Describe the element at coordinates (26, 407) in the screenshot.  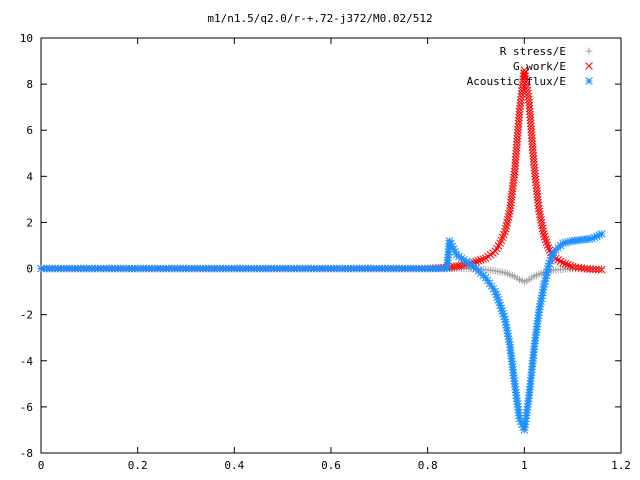
I see `y-tick-label: -6` at that location.